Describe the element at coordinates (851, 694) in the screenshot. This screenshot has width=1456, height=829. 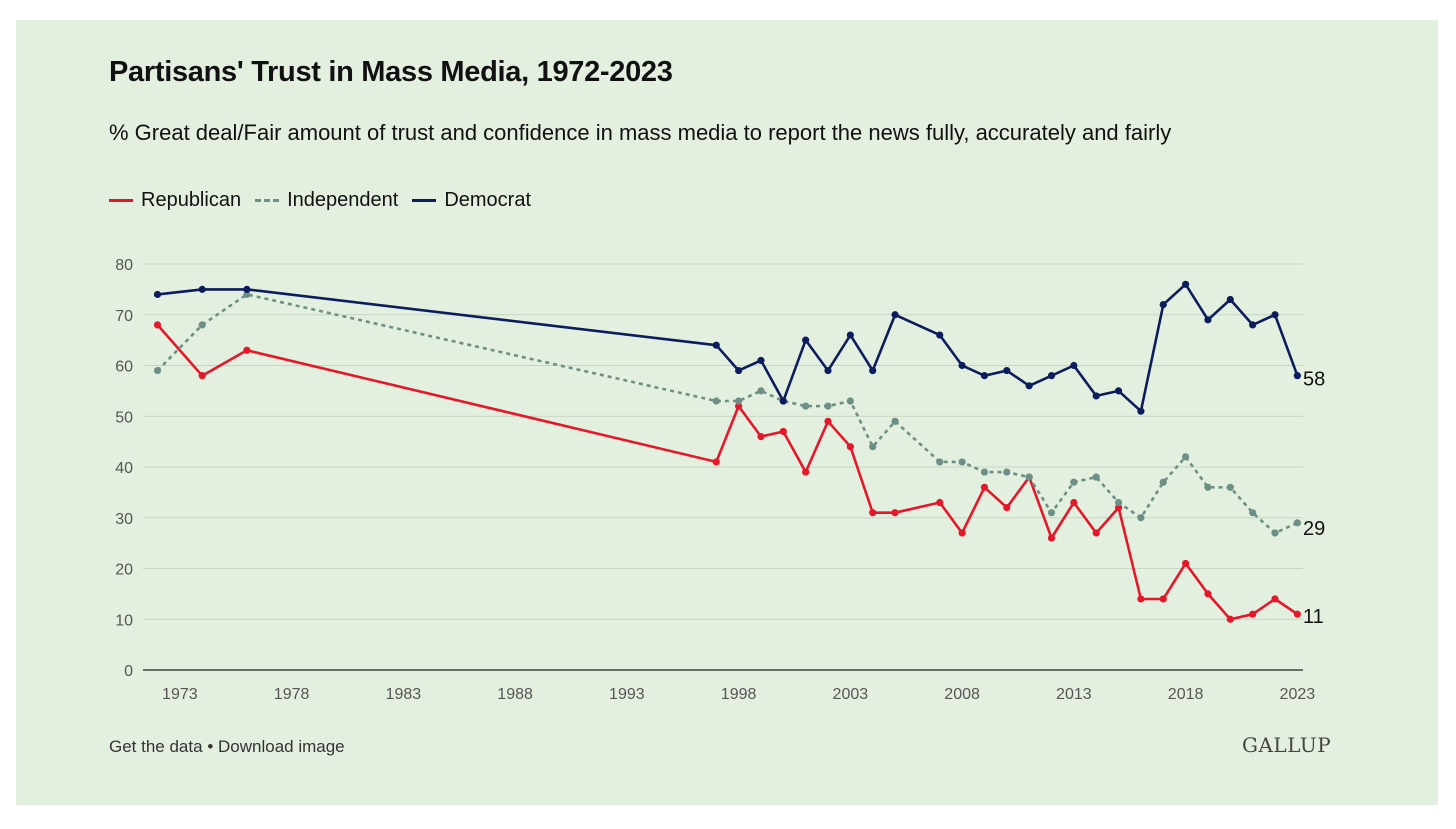
I see `x-tick-label: 2003` at that location.